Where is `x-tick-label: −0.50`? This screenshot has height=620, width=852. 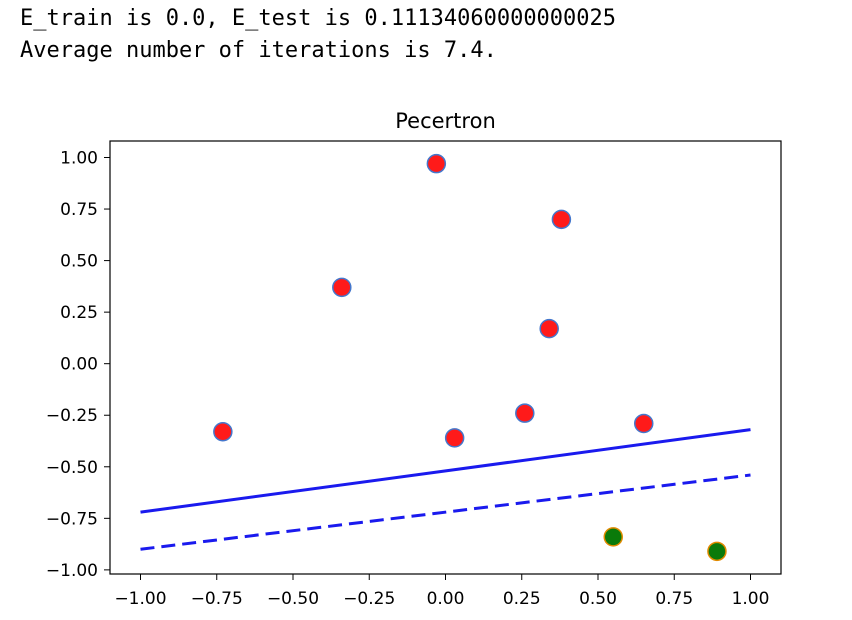 x-tick-label: −0.50 is located at coordinates (293, 599).